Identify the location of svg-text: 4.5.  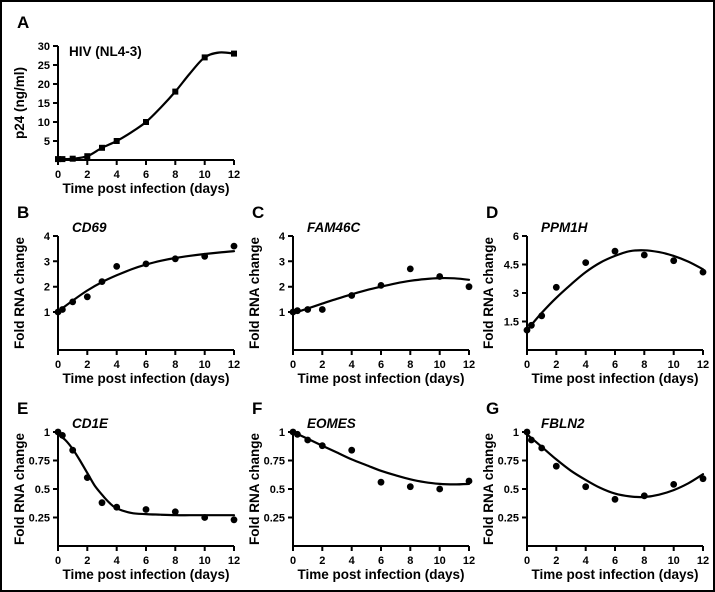
(511, 266).